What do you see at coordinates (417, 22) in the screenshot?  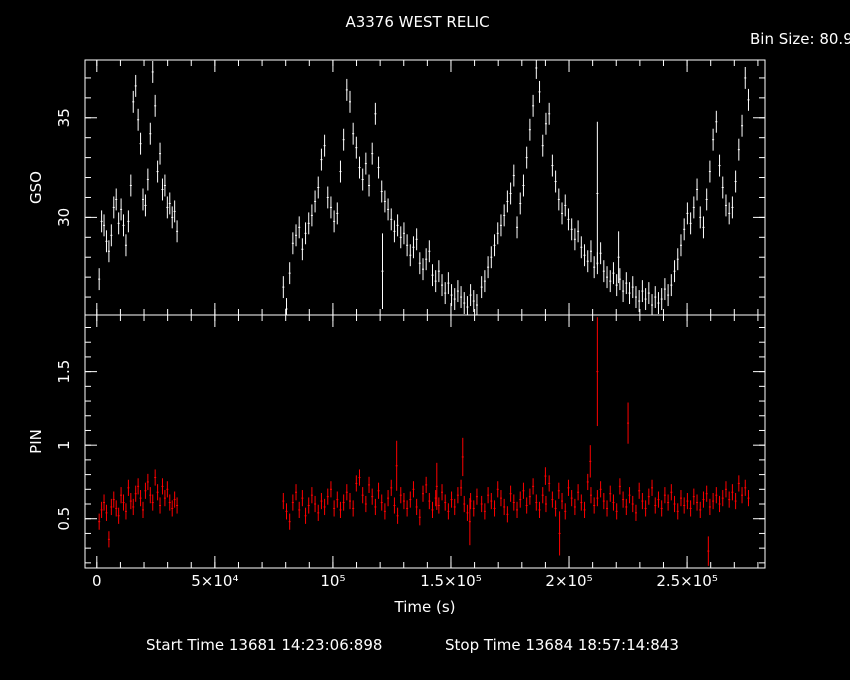 I see `chart-title: A3376 WEST RELIC` at bounding box center [417, 22].